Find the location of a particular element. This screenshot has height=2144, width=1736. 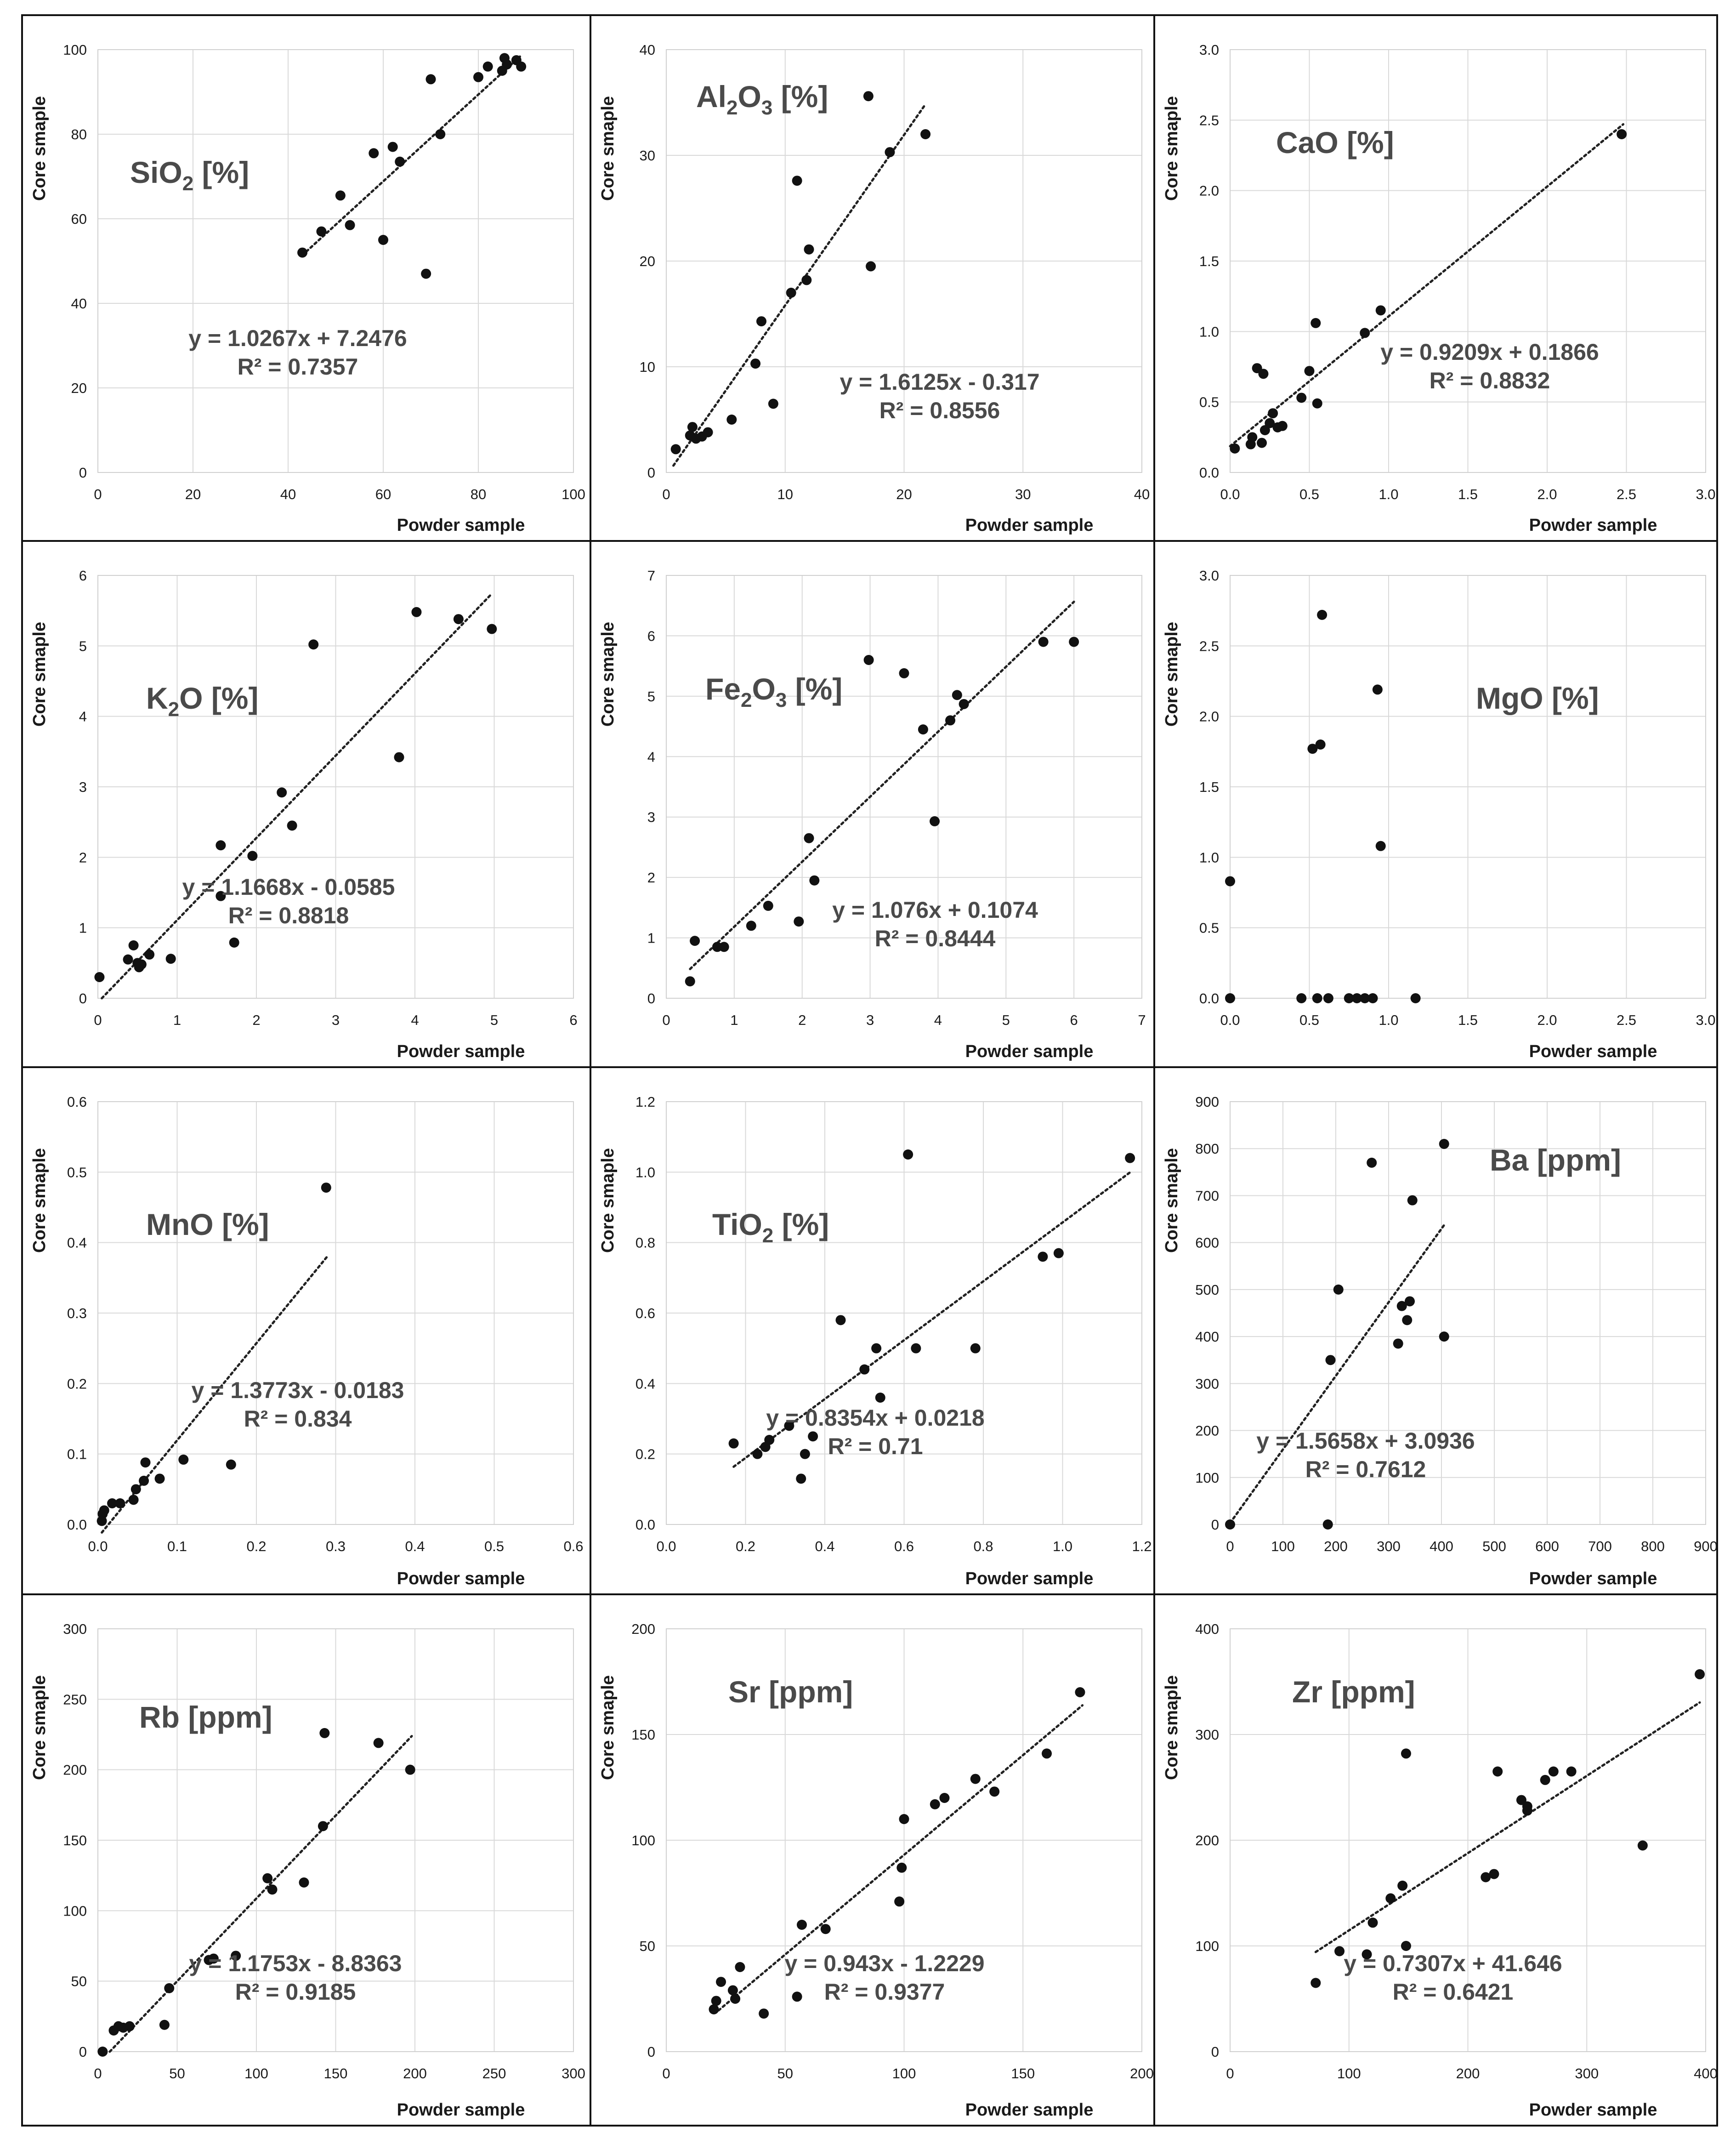

y-tick-label: 60 is located at coordinates (79, 219).